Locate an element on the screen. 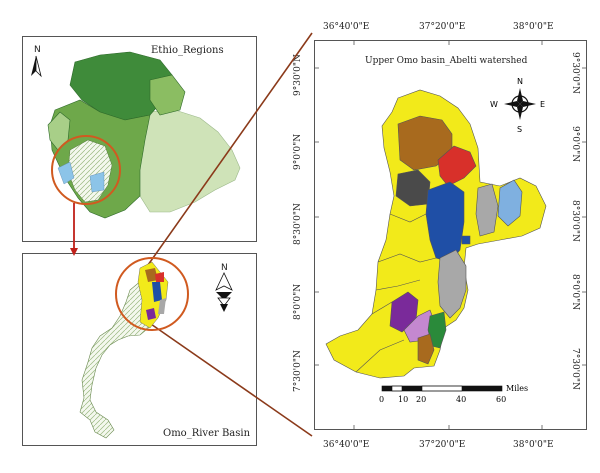 This screenshot has width=600, height=473. omo-subbasin-gray is located at coordinates (162, 306).